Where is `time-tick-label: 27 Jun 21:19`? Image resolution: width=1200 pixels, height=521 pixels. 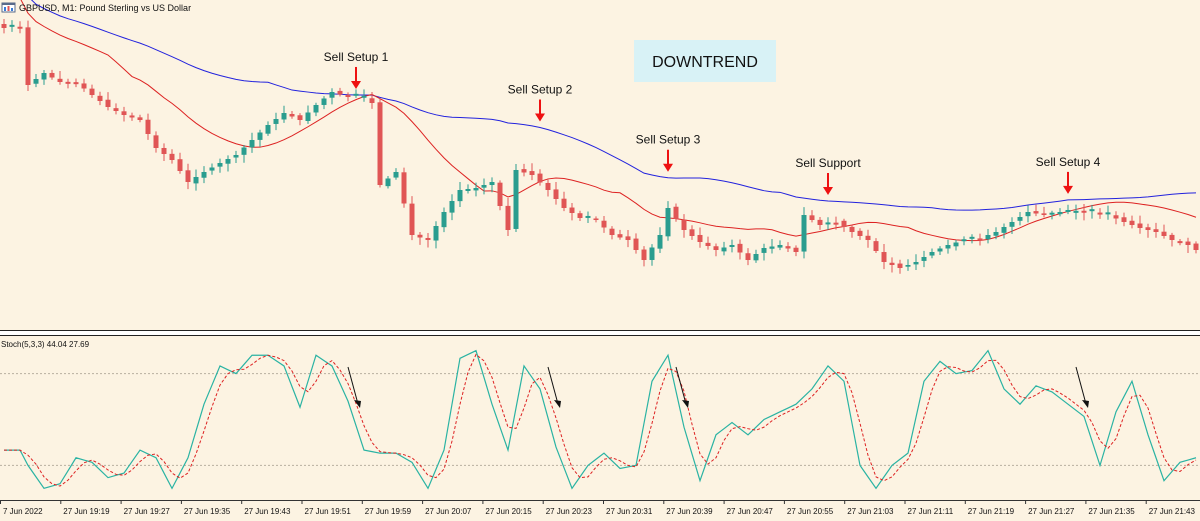 time-tick-label: 27 Jun 21:19 is located at coordinates (991, 511).